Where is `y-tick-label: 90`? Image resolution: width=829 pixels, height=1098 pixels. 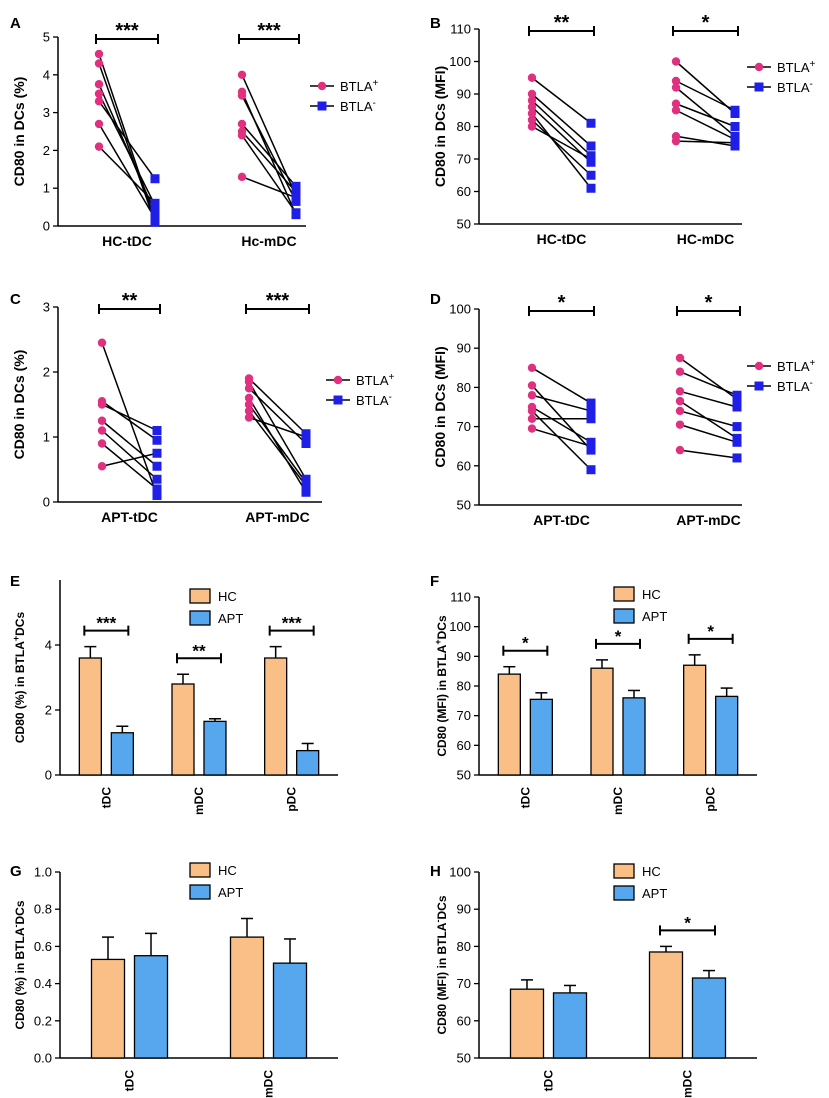 y-tick-label: 90 is located at coordinates (464, 348).